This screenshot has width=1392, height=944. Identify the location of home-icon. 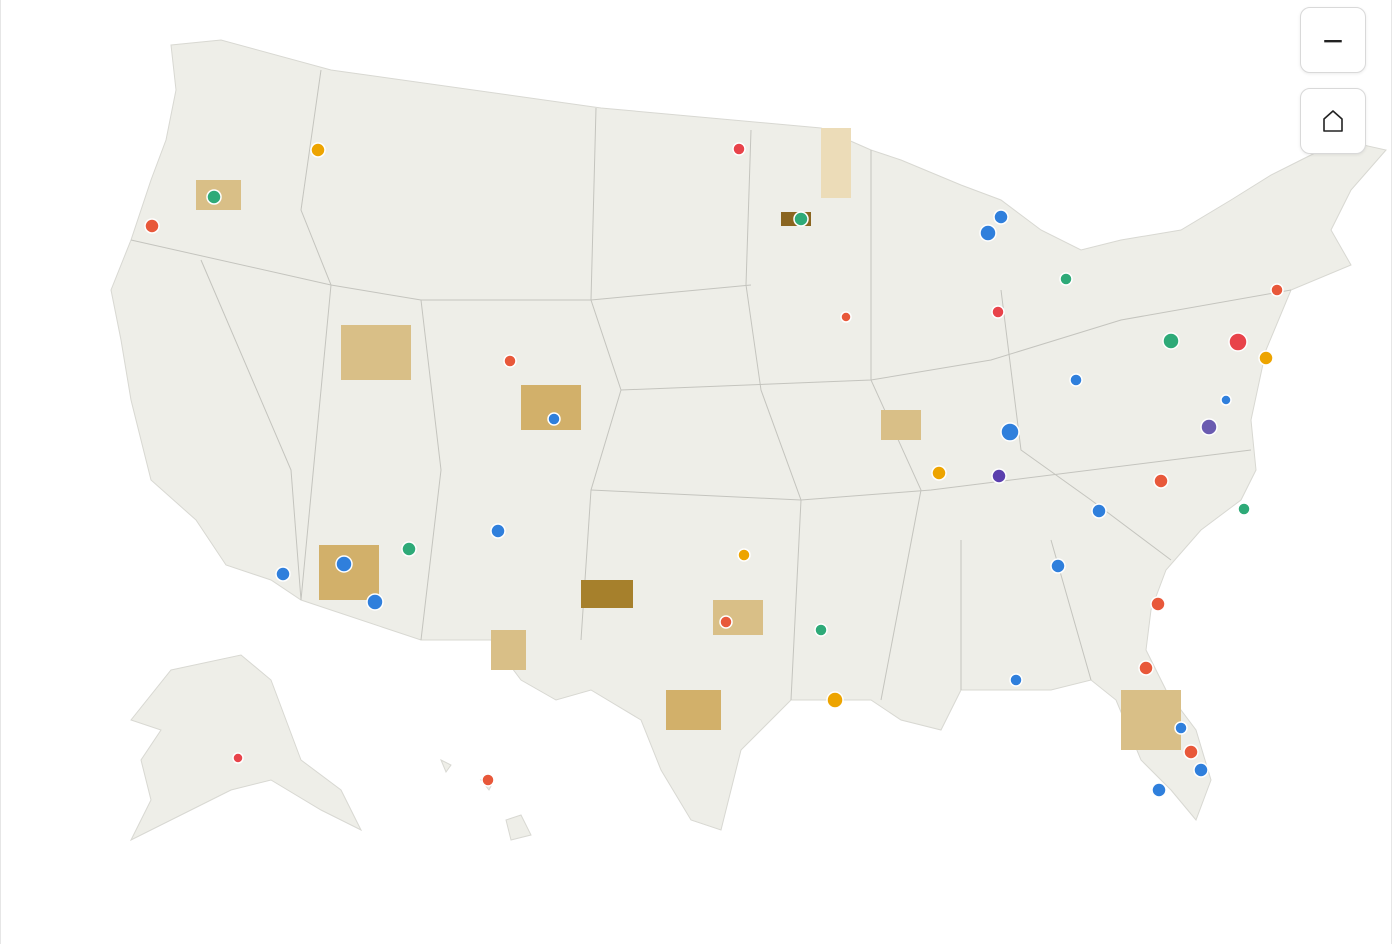
(1333, 121).